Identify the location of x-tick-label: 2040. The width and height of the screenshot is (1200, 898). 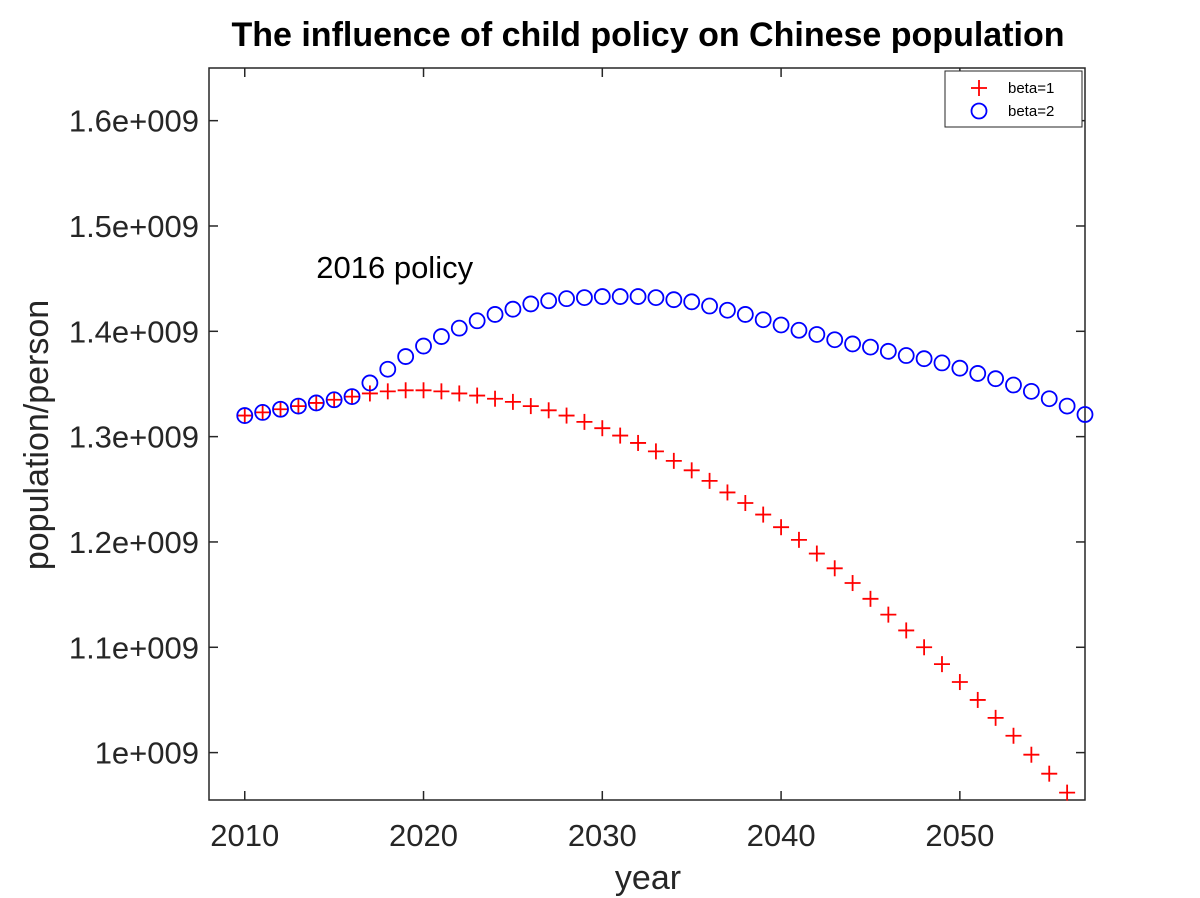
(781, 835).